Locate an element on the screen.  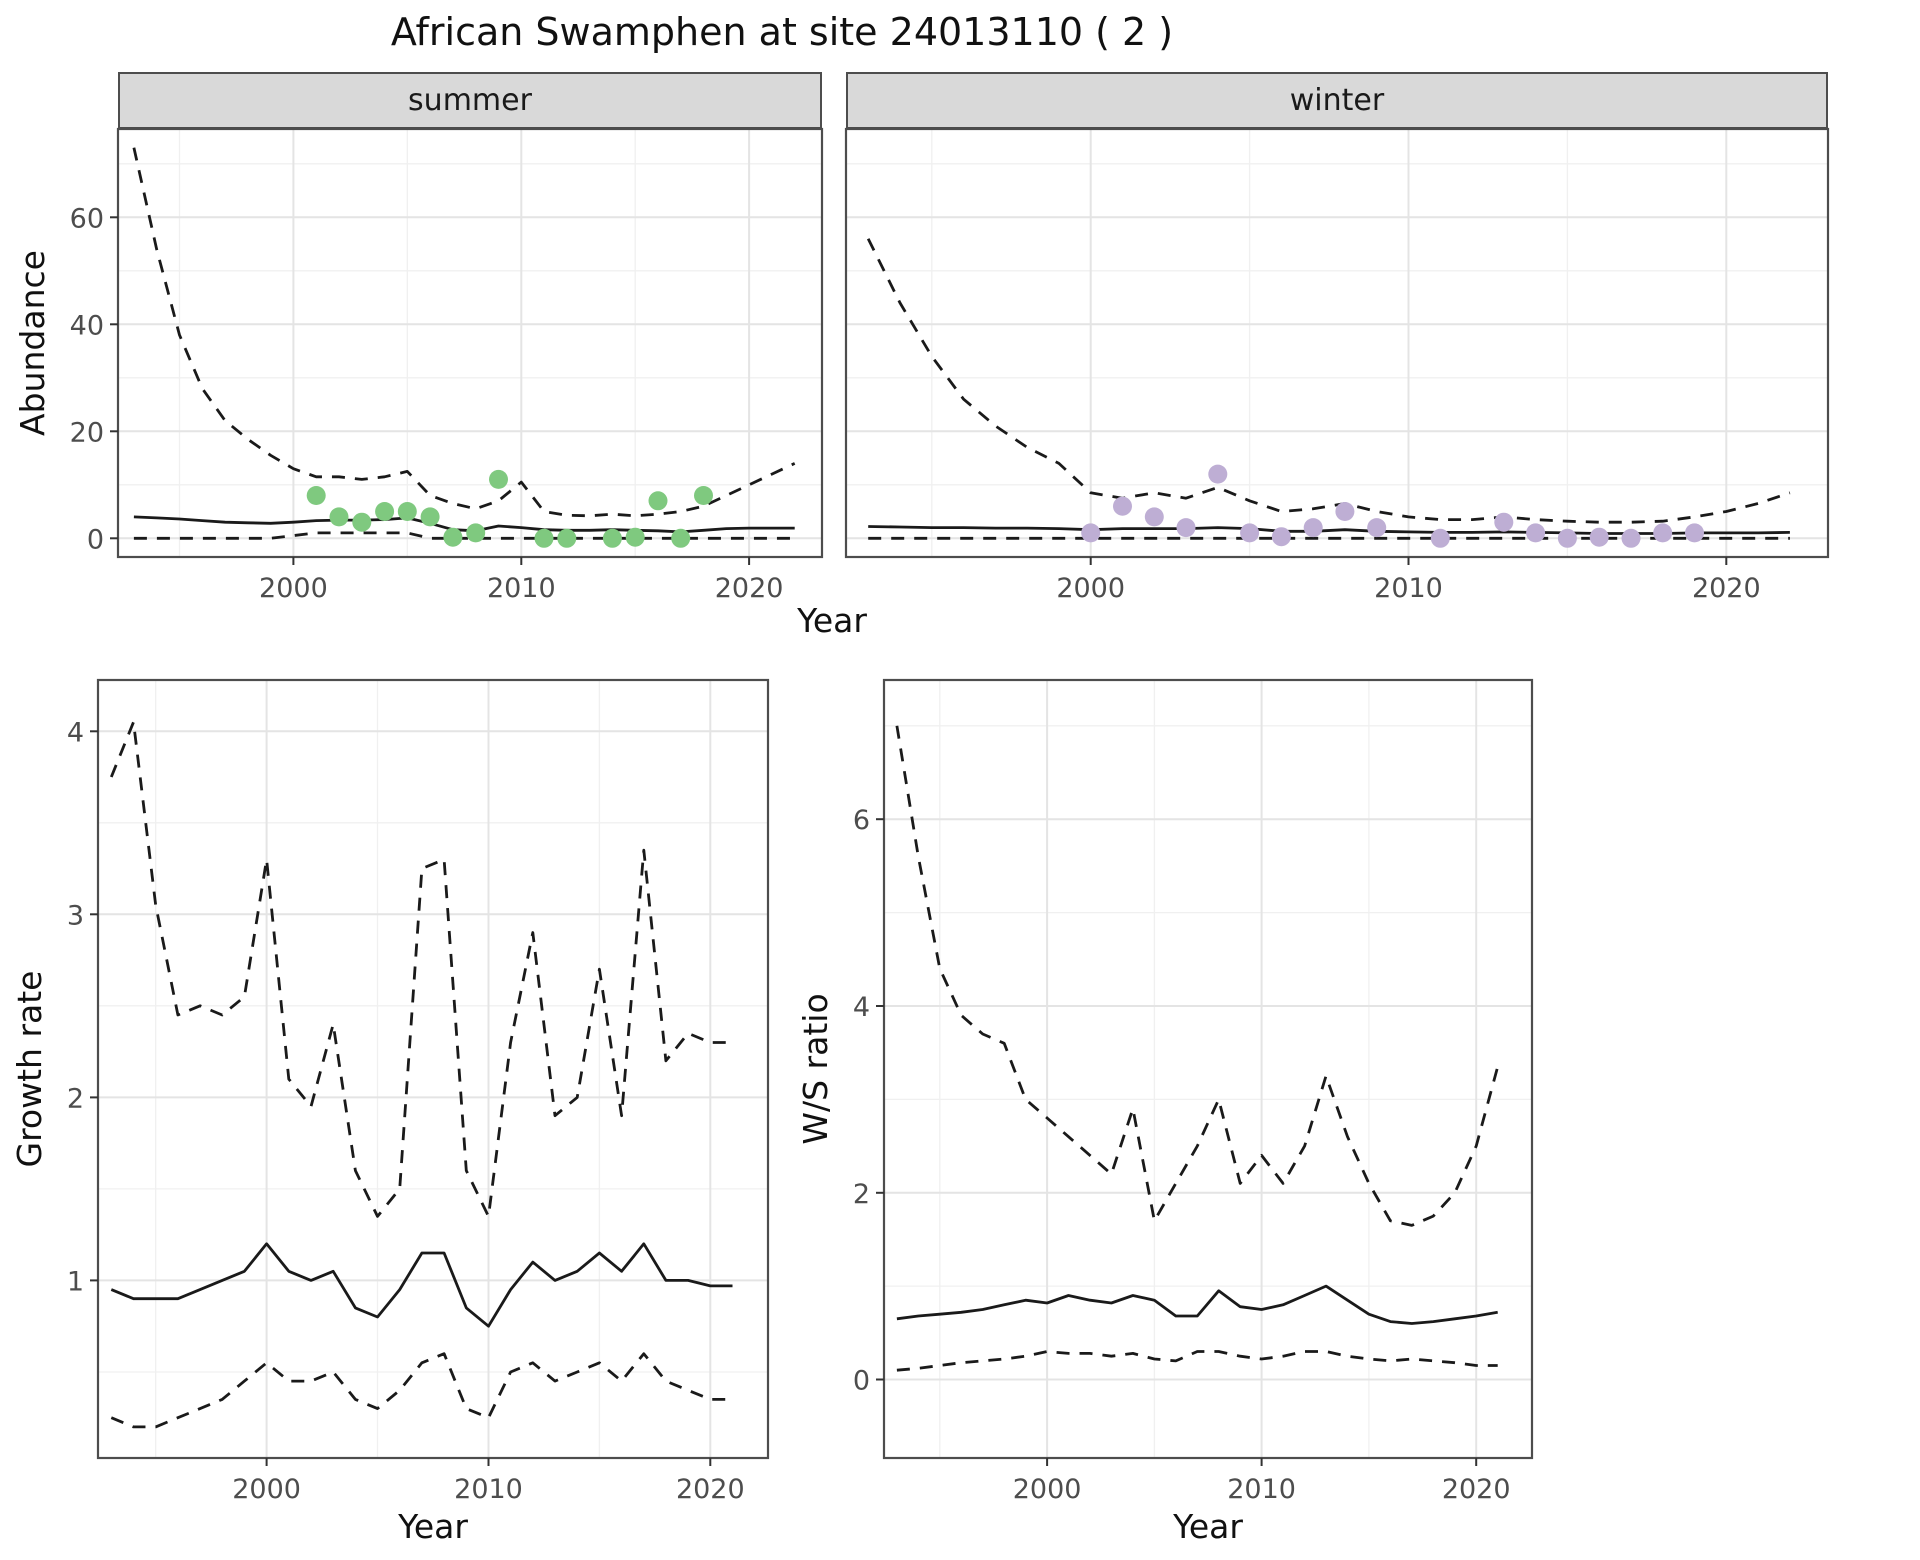
facet-strip-summer: summer is located at coordinates (470, 100).